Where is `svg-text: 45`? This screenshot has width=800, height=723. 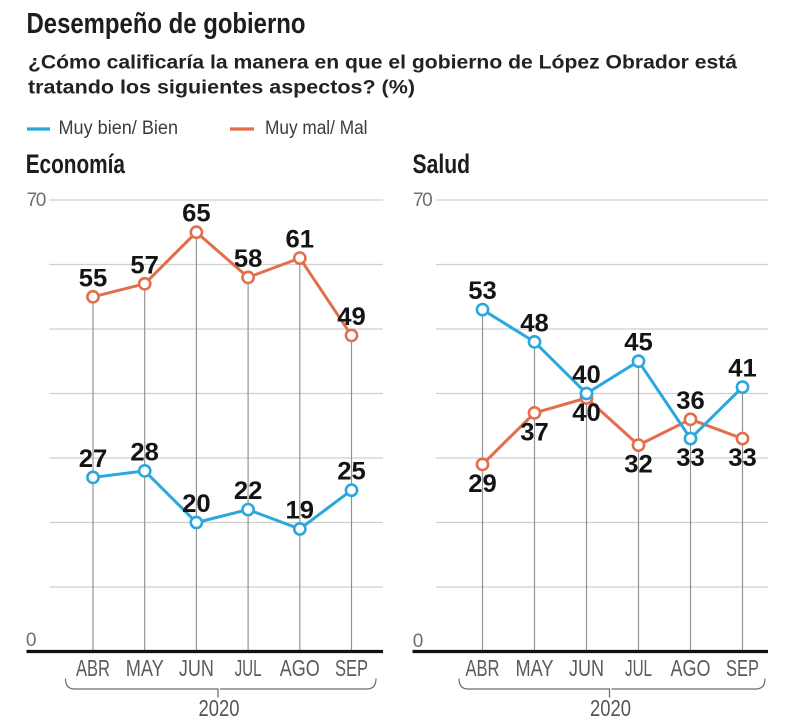 svg-text: 45 is located at coordinates (638, 343).